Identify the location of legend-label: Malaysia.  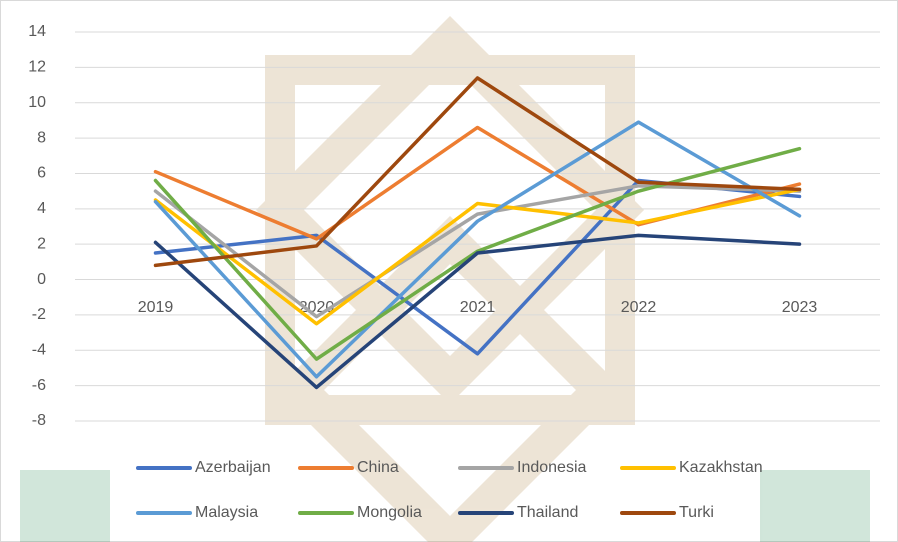
(226, 512).